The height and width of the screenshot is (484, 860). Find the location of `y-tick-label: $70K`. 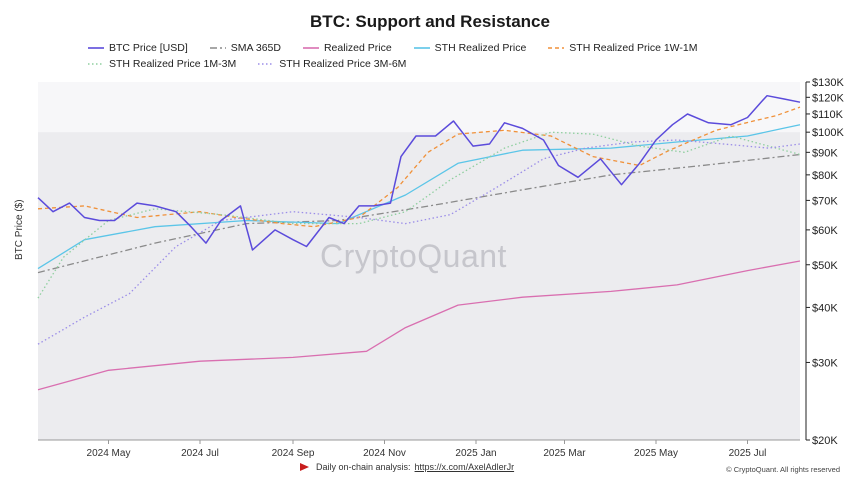

y-tick-label: $70K is located at coordinates (825, 201).